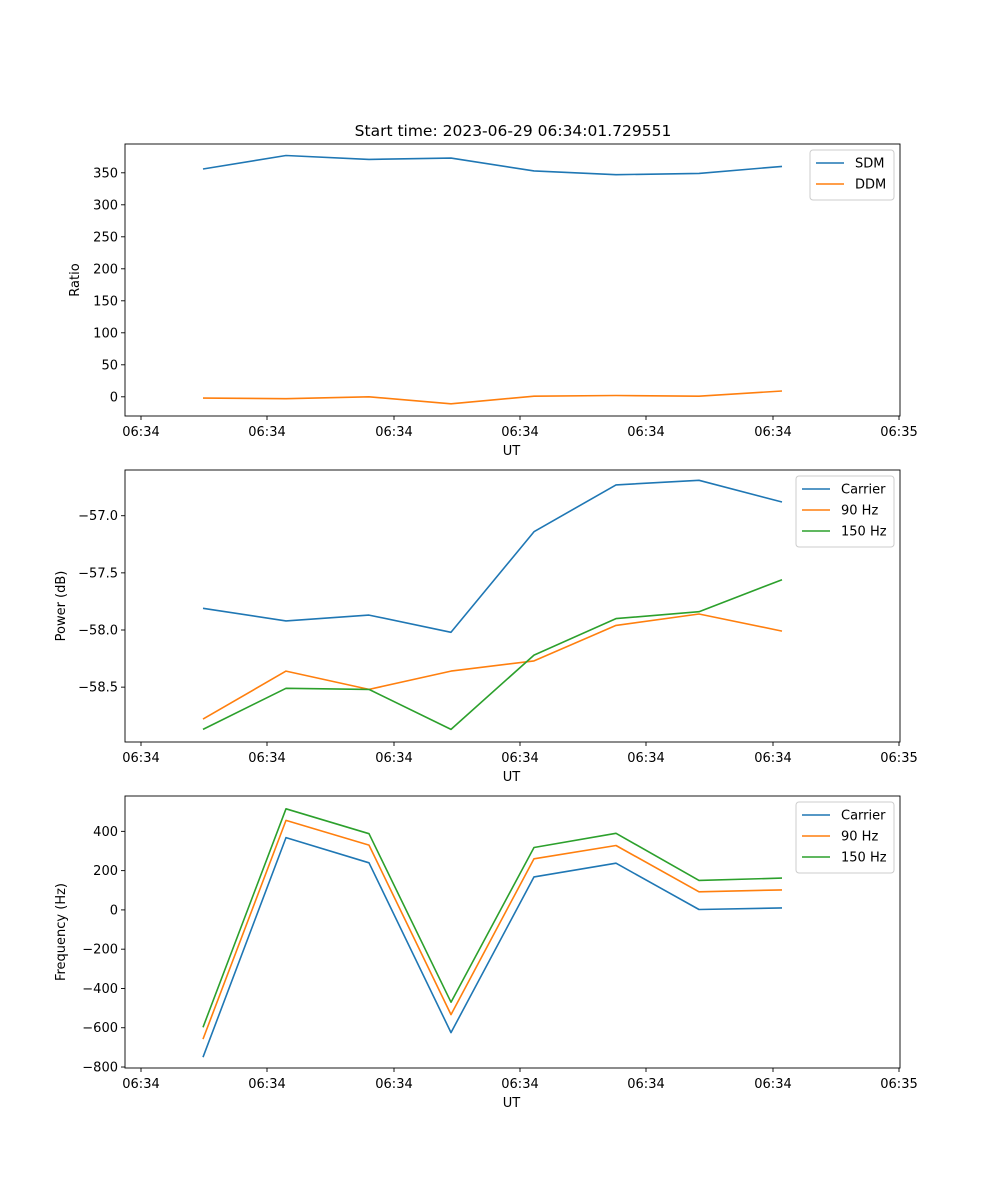  Describe the element at coordinates (105, 832) in the screenshot. I see `y-tick-label: 400` at that location.